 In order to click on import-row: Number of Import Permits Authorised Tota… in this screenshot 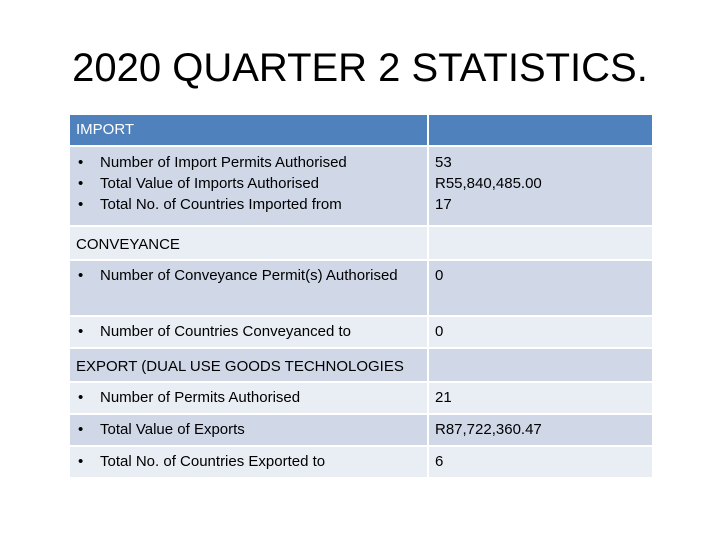, I will do `click(361, 186)`.